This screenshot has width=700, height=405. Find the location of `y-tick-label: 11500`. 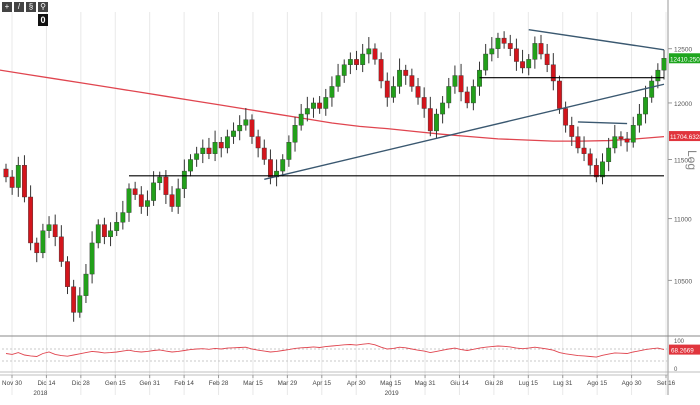

y-tick-label: 11500 is located at coordinates (683, 160).